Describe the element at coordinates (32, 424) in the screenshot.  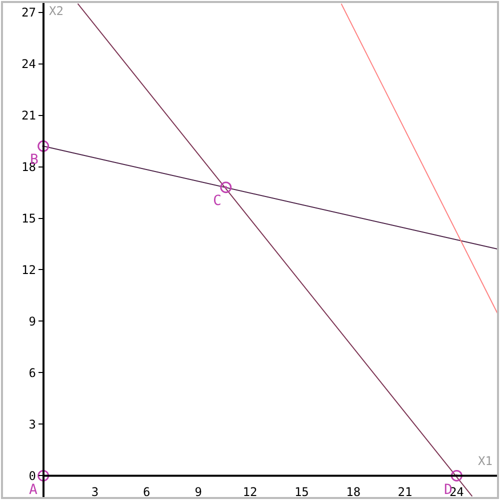
I see `y-tick-label: 3` at that location.